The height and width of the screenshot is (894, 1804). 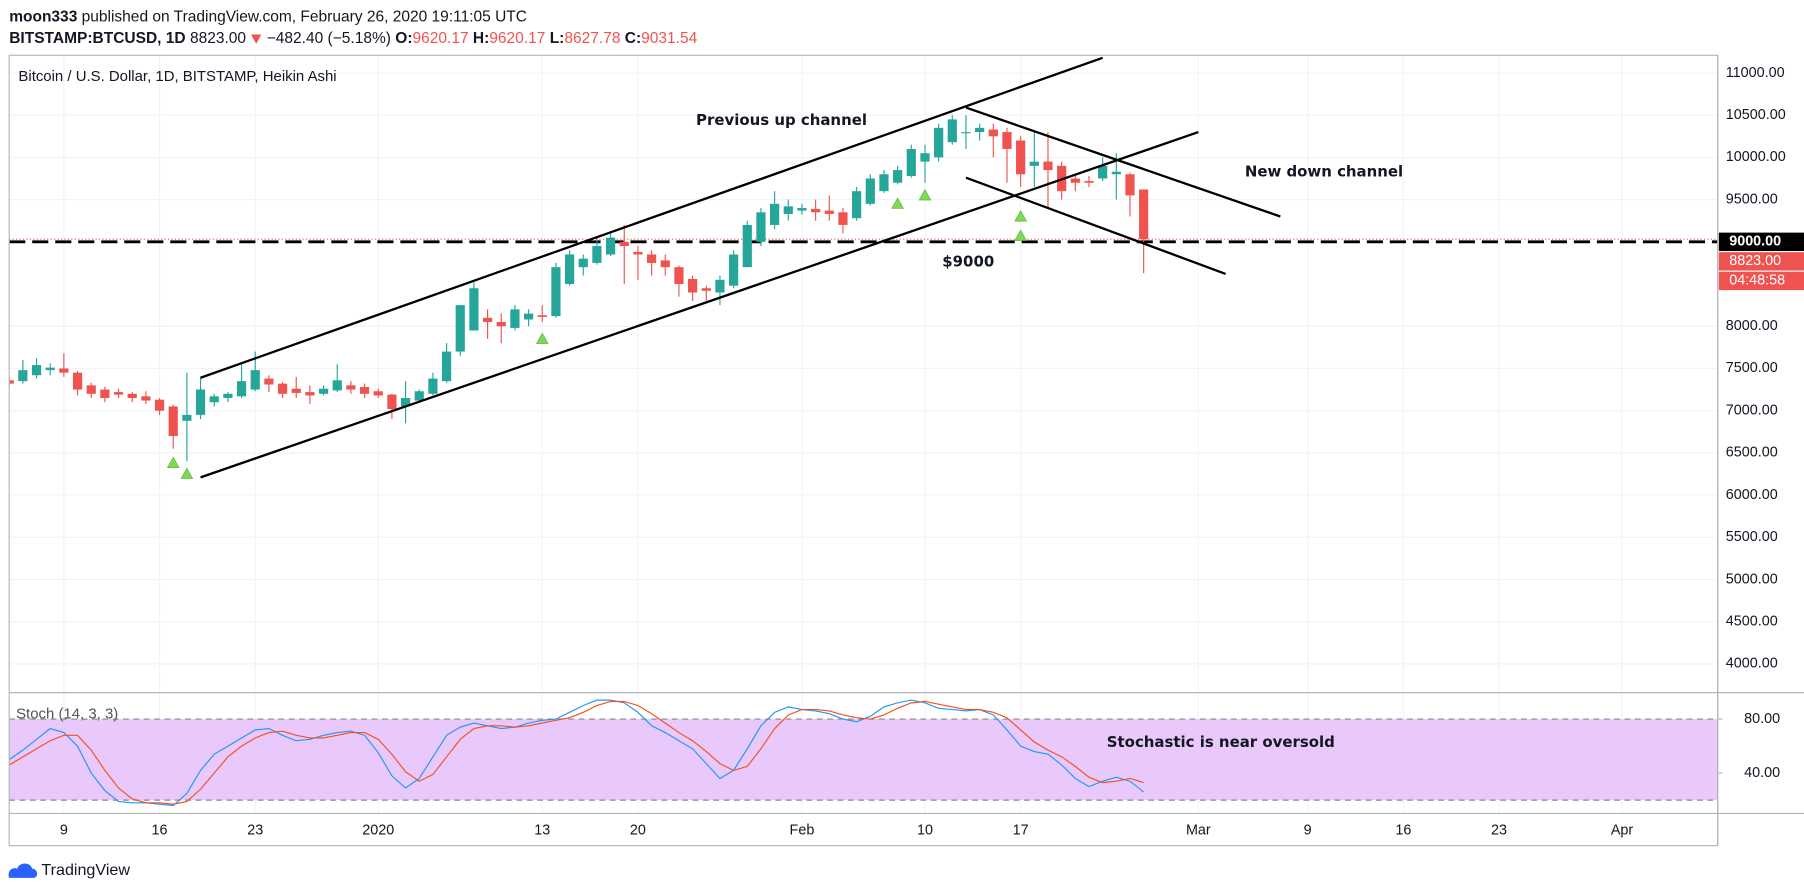 I want to click on stoch-title: Stoch (14, 3, 3), so click(x=67, y=713).